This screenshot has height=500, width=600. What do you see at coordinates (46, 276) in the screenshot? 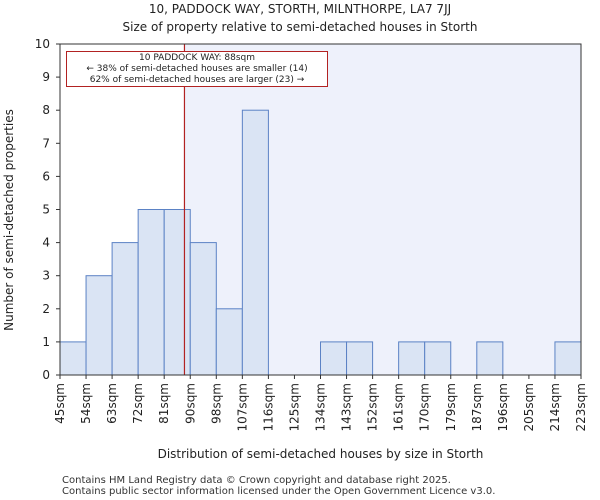
I see `y-tick-label: 3` at bounding box center [46, 276].